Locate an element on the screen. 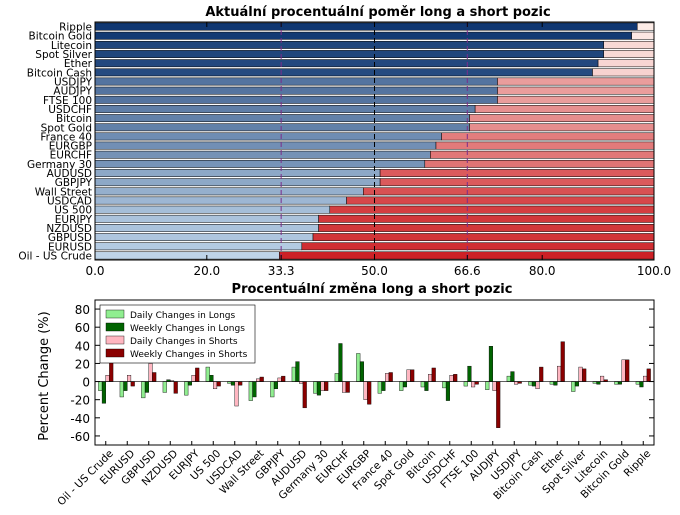  category-label: Spot Gold is located at coordinates (66, 128).